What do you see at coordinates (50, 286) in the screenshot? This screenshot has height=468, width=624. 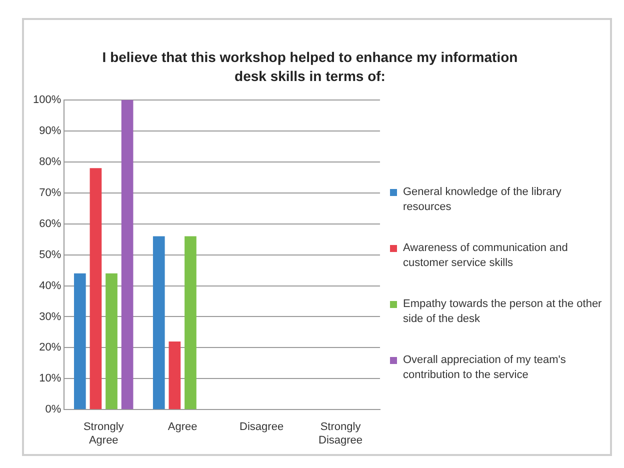 I see `y-tick-label: 40%` at bounding box center [50, 286].